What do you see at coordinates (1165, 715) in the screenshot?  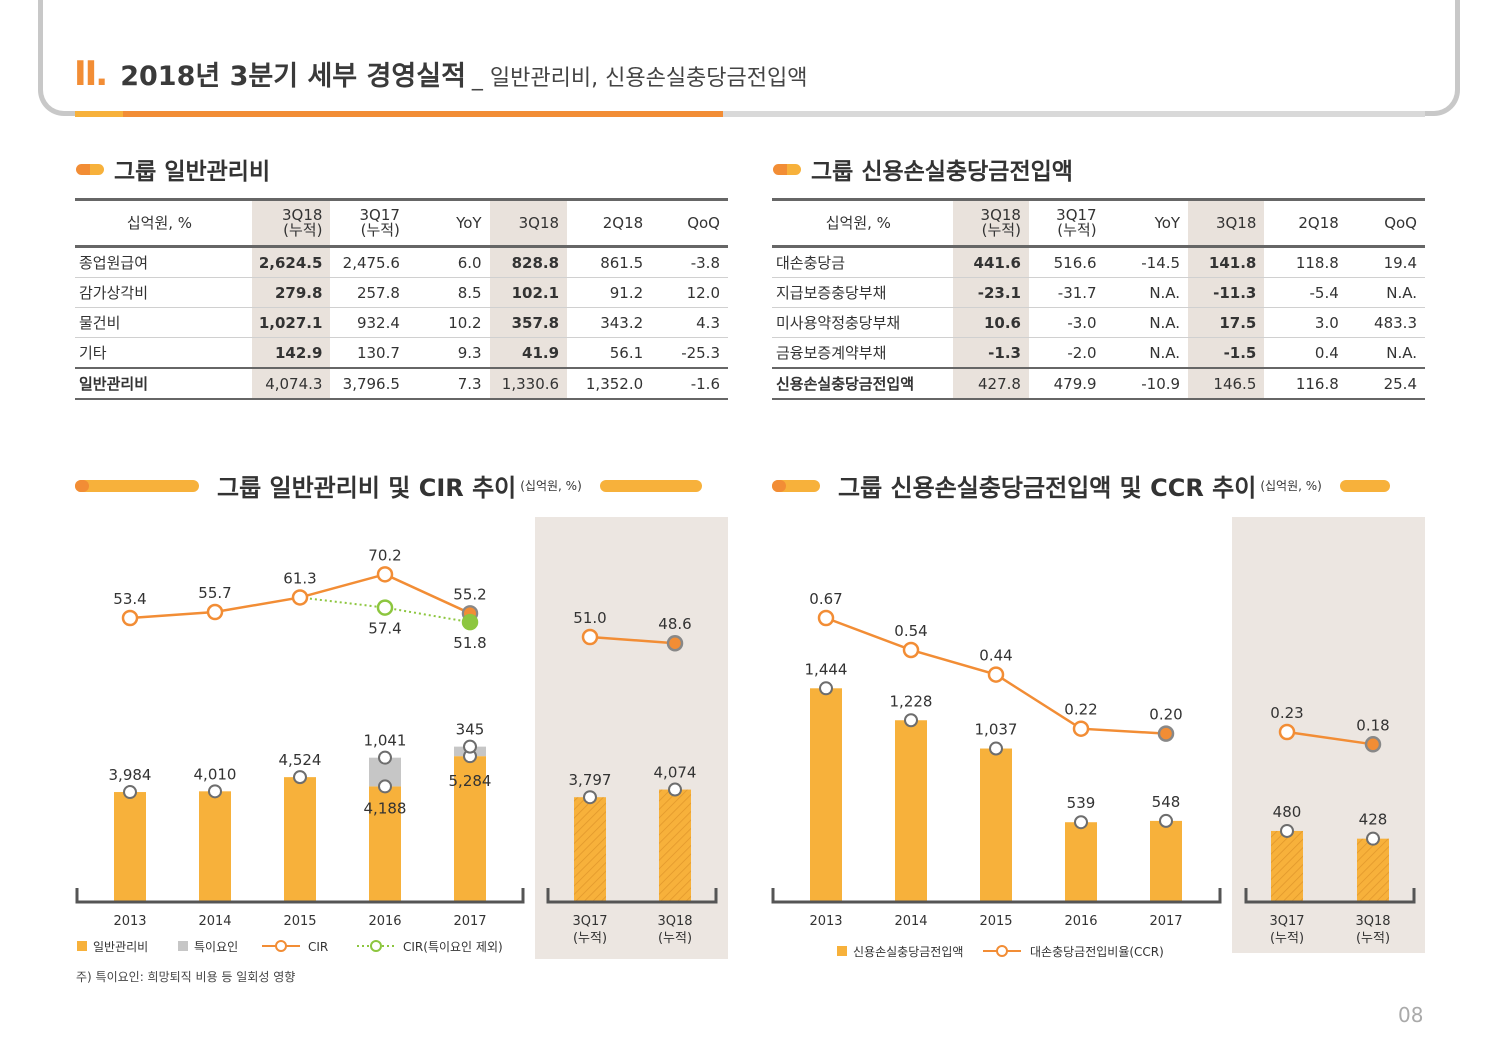 I see `ccr-value-label: 0.20` at bounding box center [1165, 715].